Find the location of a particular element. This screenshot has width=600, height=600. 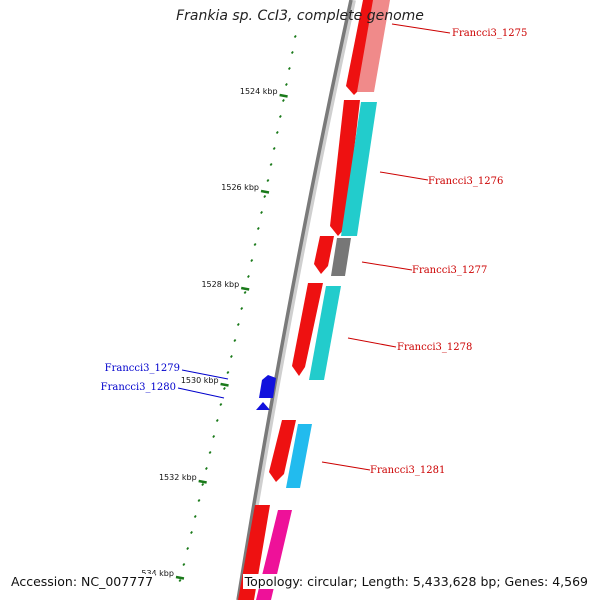

gene-label-francci3-1278: Francci3_1278 is located at coordinates (434, 347).